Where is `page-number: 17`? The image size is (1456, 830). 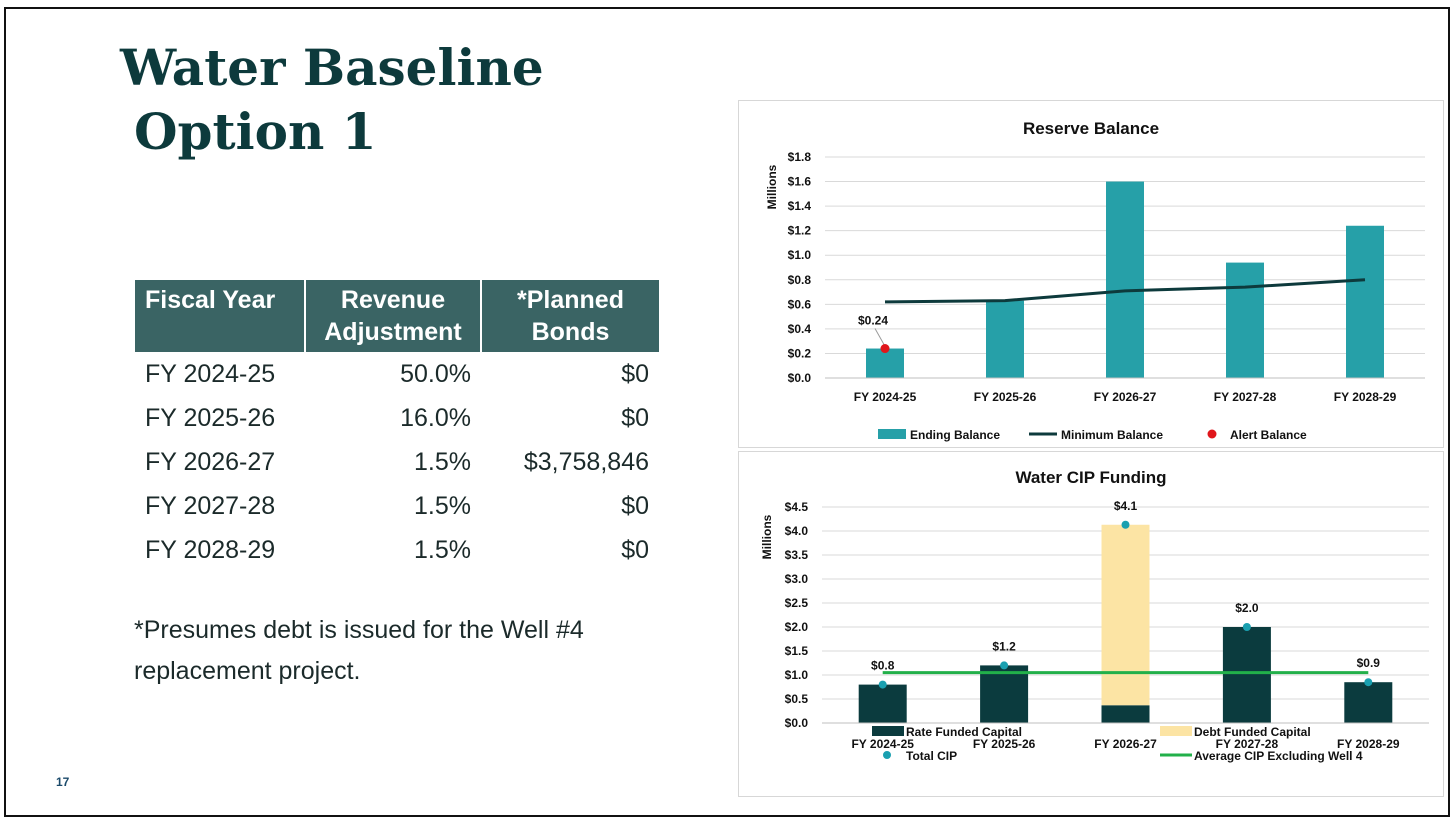 page-number: 17 is located at coordinates (63, 782).